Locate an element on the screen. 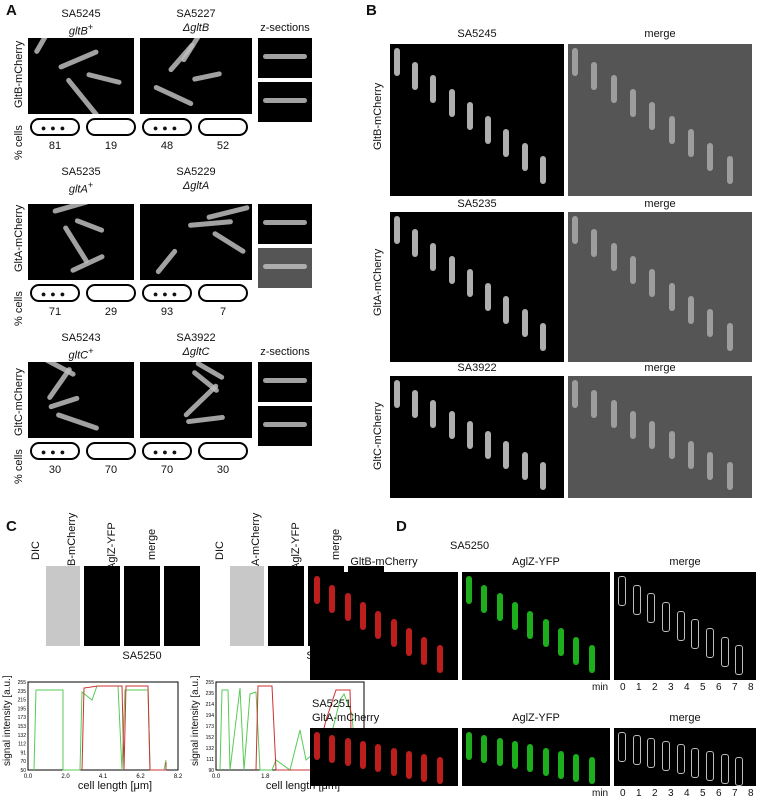 The height and width of the screenshot is (800, 760). fluor-image-red is located at coordinates (102, 606).